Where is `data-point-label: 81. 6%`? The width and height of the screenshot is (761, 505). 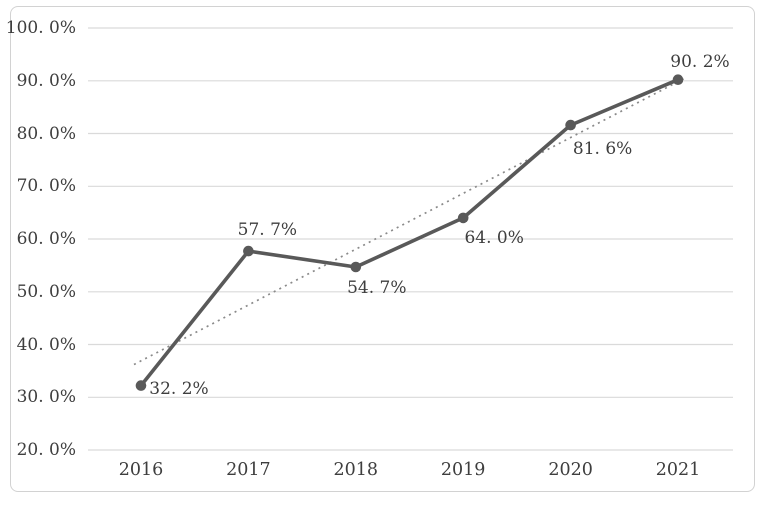 data-point-label: 81. 6% is located at coordinates (602, 149).